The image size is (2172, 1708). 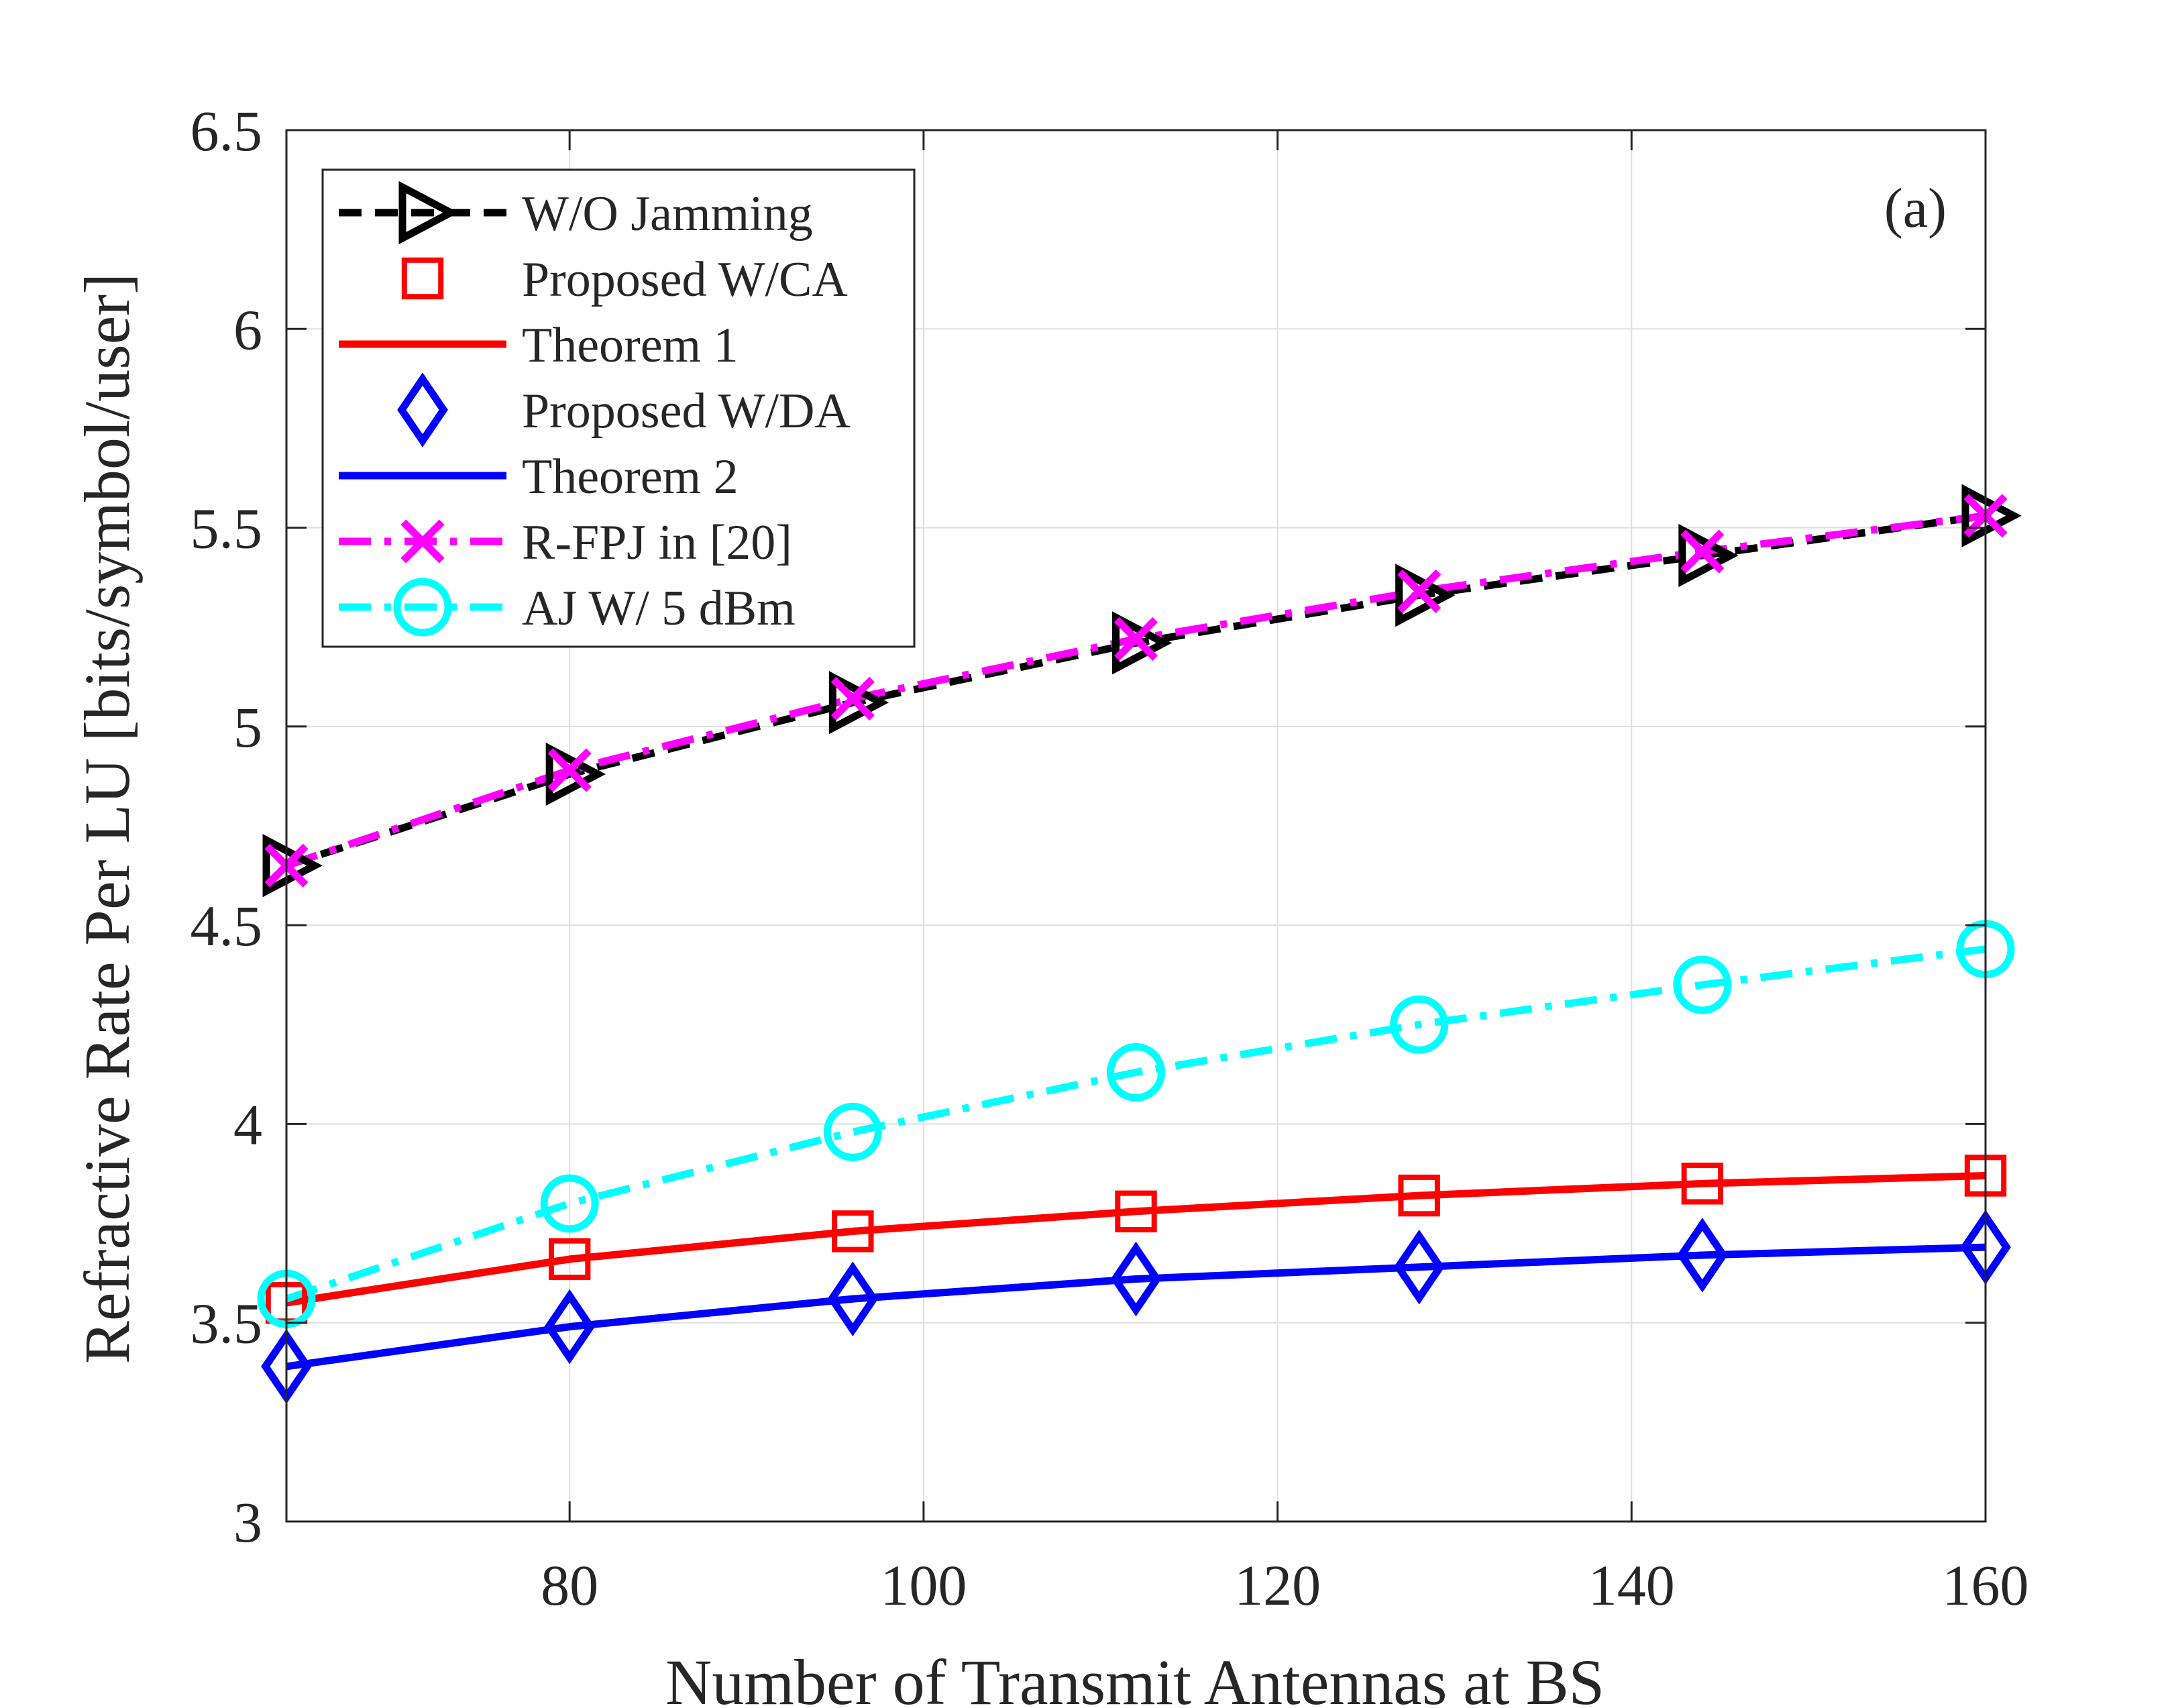 I want to click on y-tick-label: 4.5, so click(x=227, y=926).